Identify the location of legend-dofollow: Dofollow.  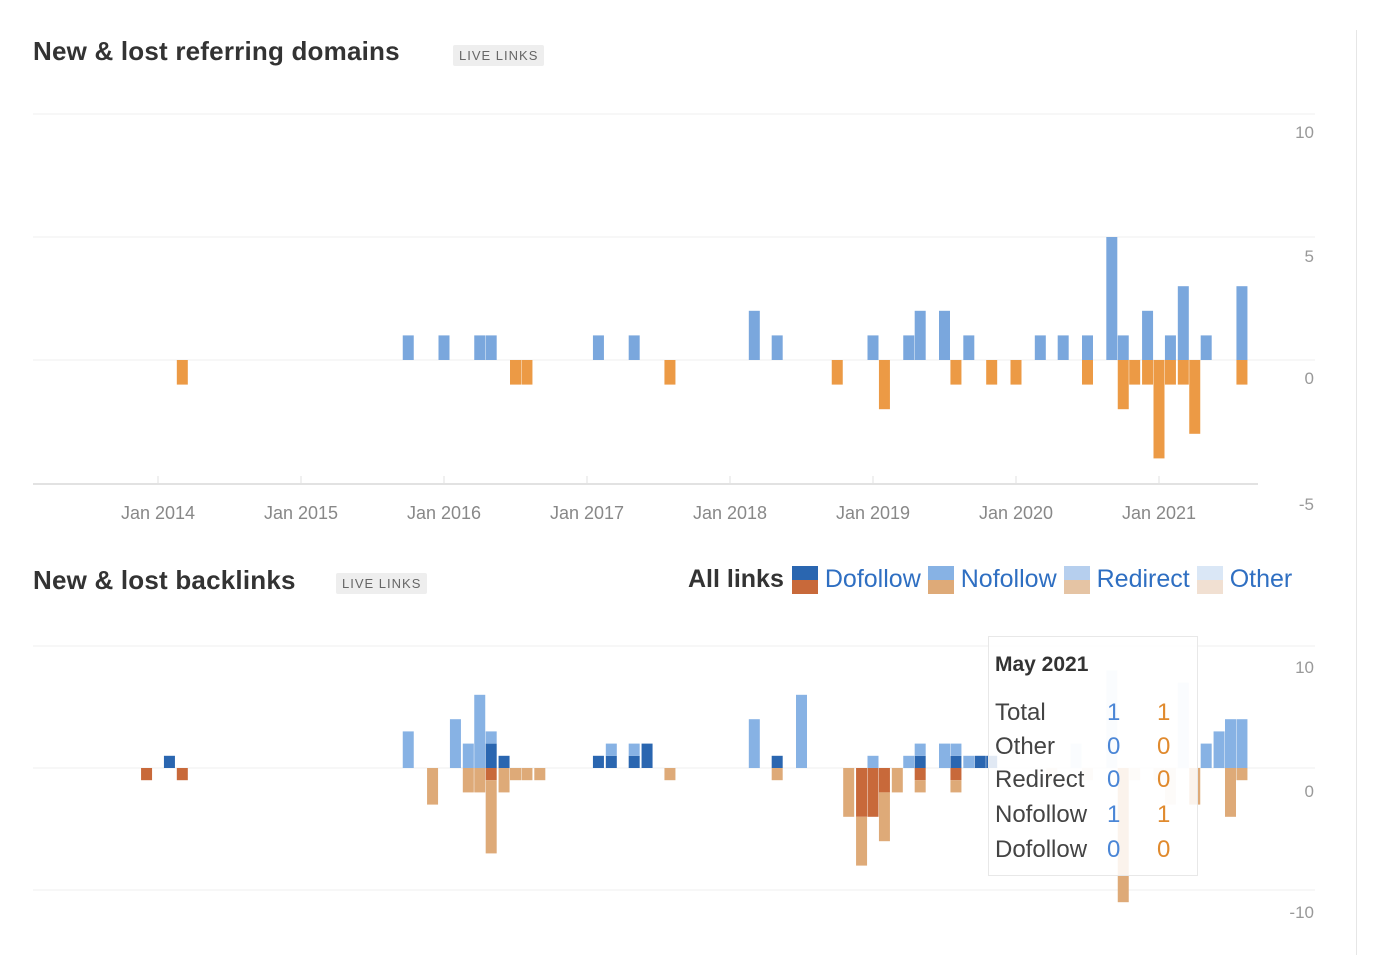
(872, 579).